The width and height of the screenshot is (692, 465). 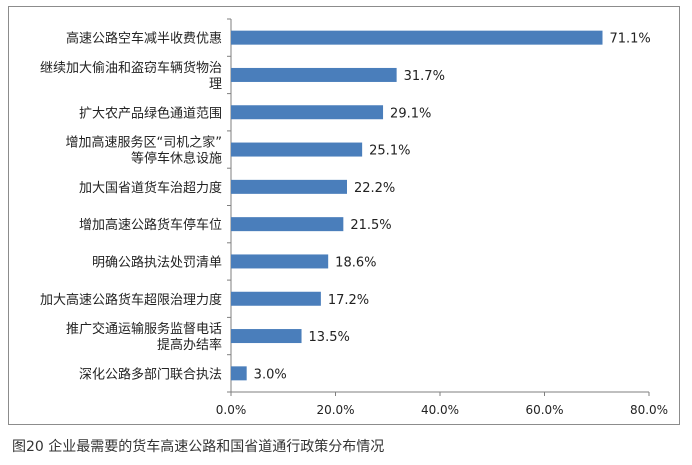 What do you see at coordinates (329, 337) in the screenshot?
I see `bar-value-label: 13.5%` at bounding box center [329, 337].